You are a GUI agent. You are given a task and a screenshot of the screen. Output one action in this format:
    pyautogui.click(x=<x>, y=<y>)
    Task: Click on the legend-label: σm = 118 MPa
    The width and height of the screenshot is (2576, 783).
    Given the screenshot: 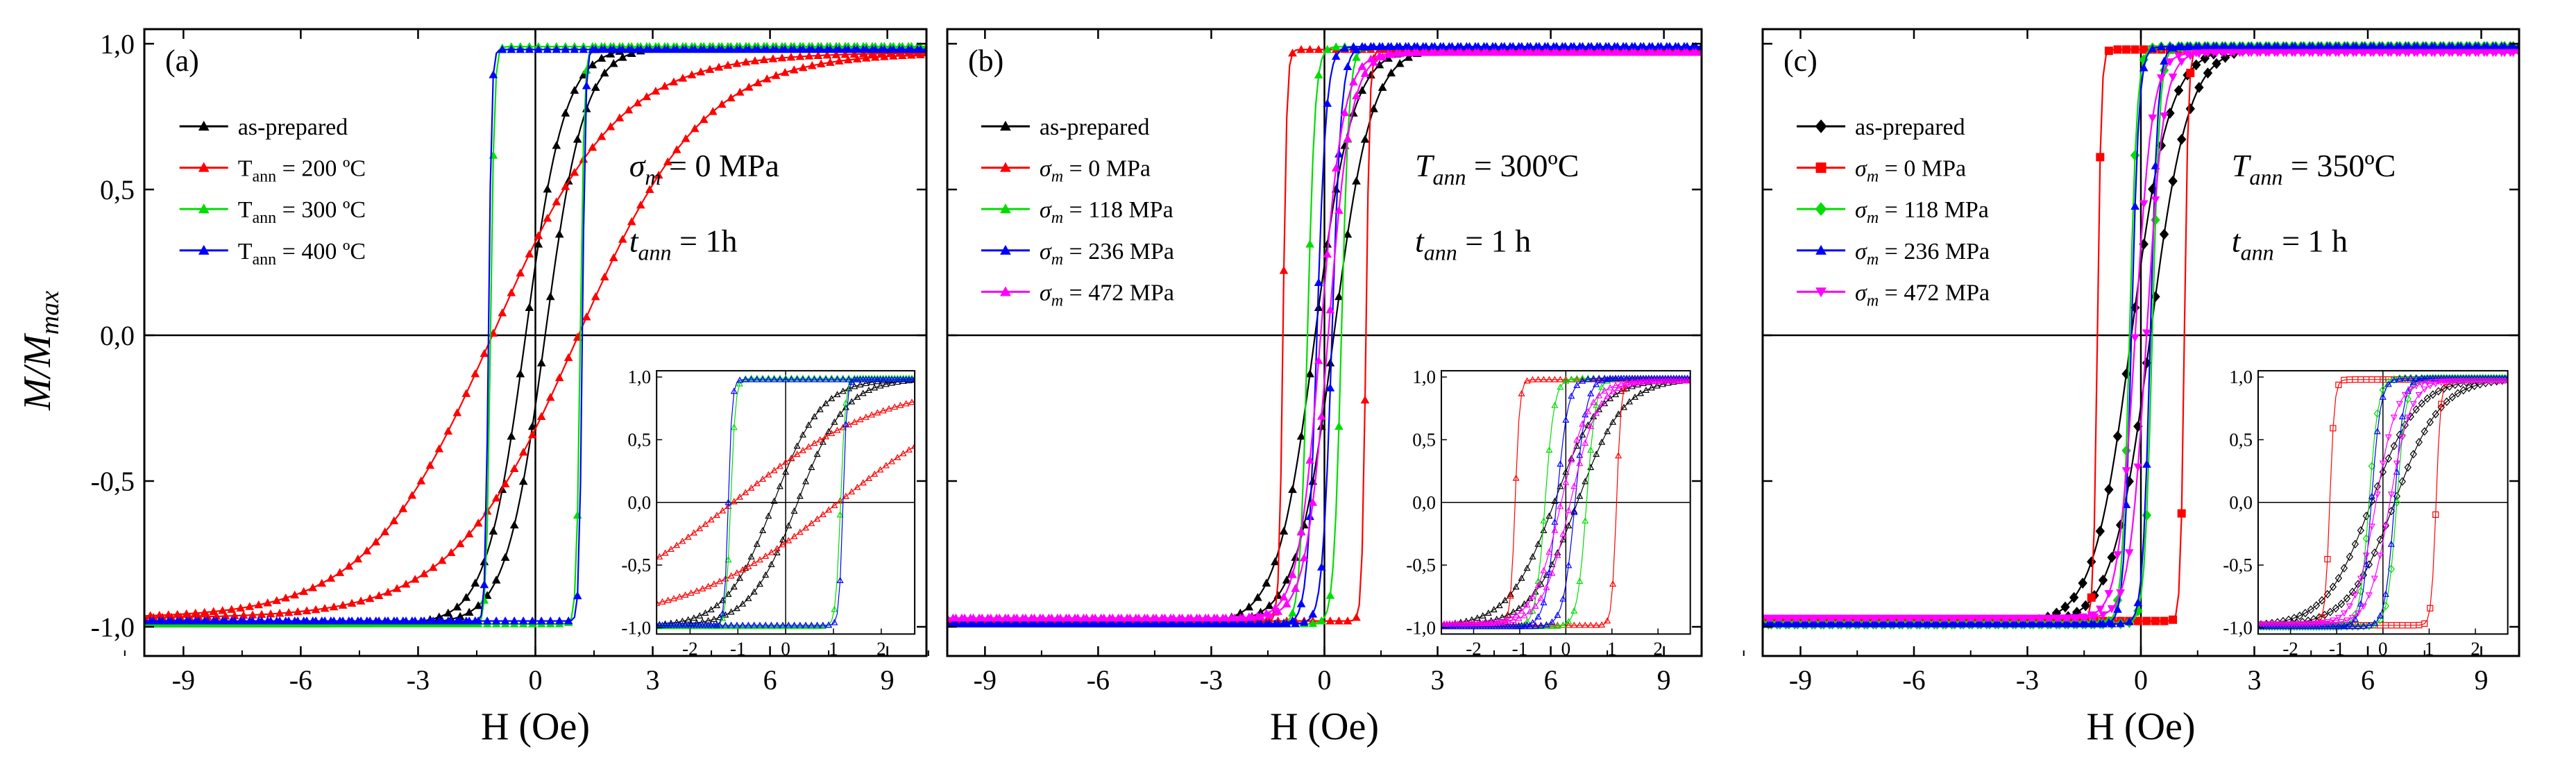 What is the action you would take?
    pyautogui.click(x=1922, y=212)
    